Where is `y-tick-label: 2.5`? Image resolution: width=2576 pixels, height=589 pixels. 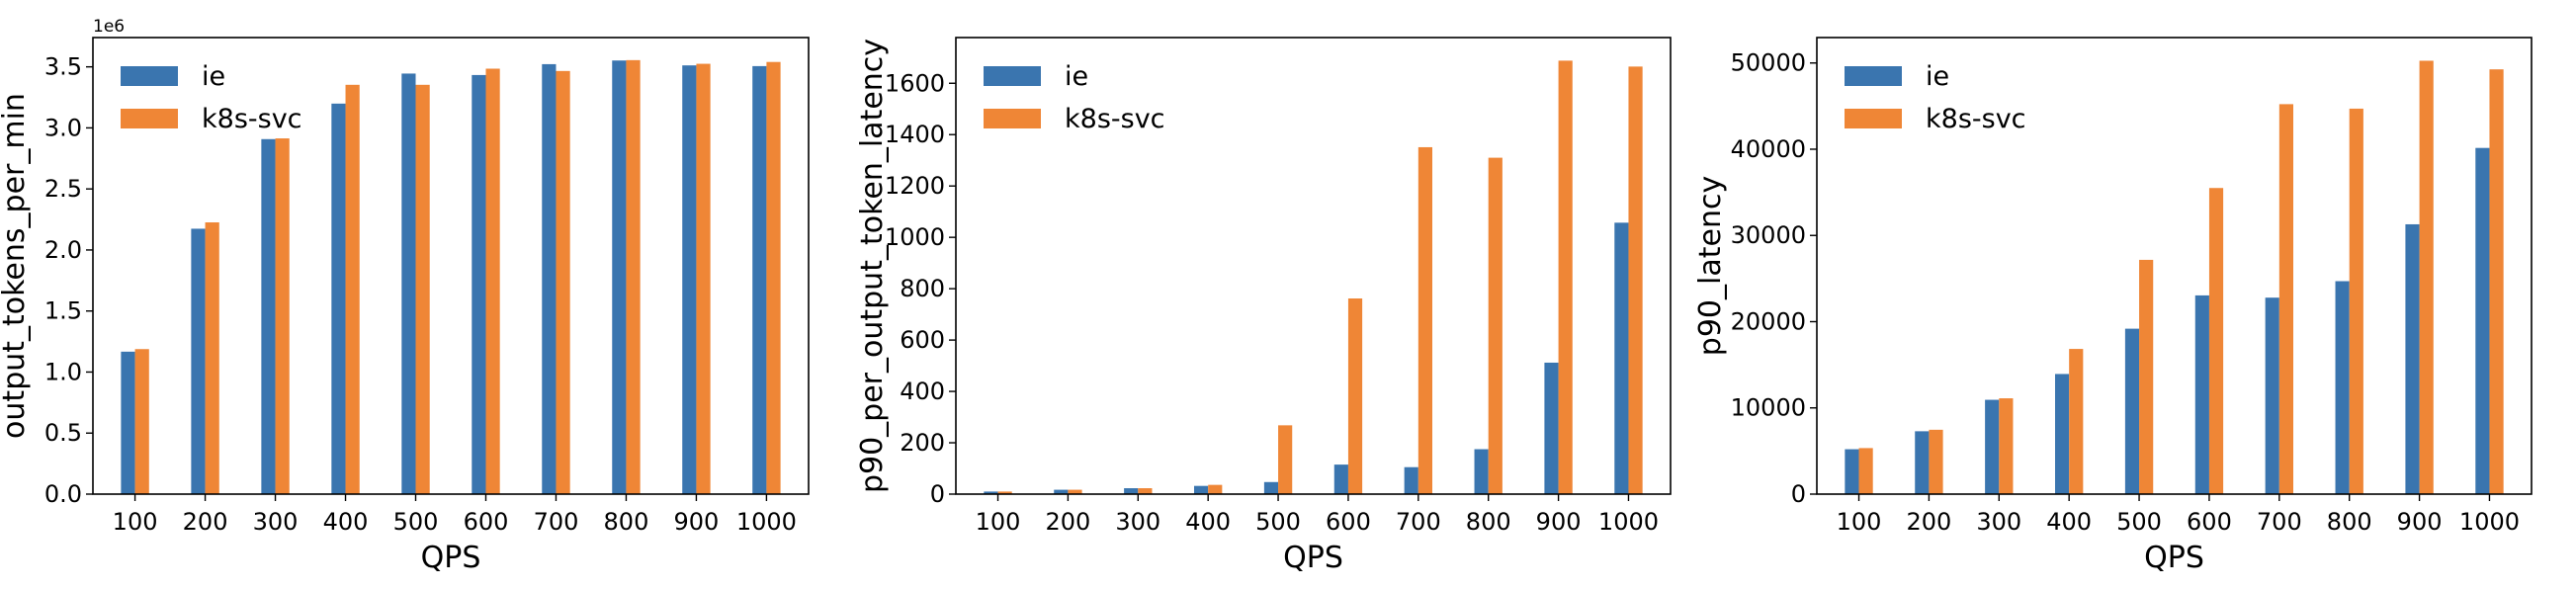 y-tick-label: 2.5 is located at coordinates (63, 189).